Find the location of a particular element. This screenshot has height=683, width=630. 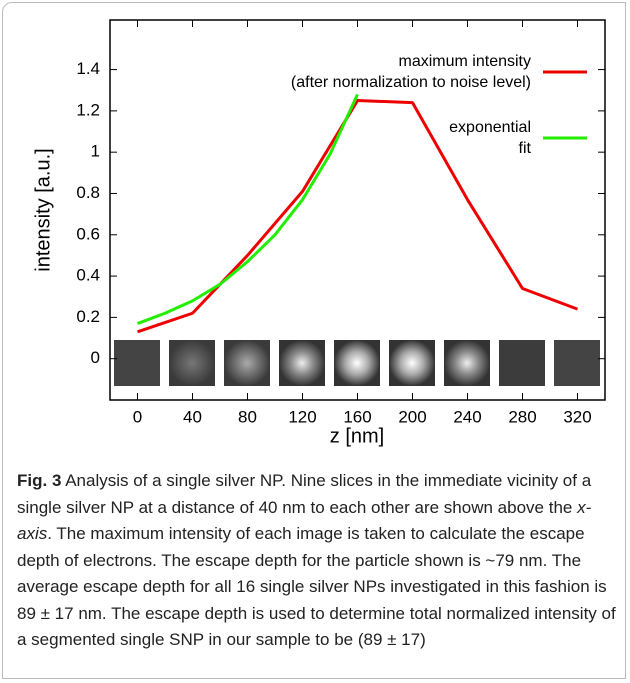

y-tick-label: 1.2 is located at coordinates (88, 109).